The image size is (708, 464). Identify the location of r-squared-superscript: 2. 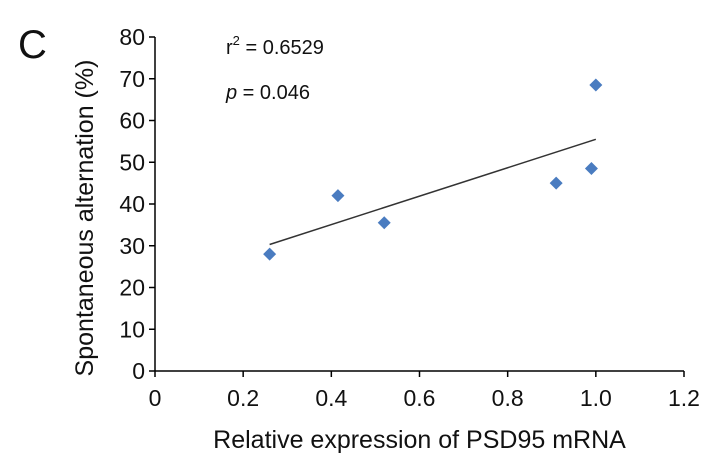
(236, 40).